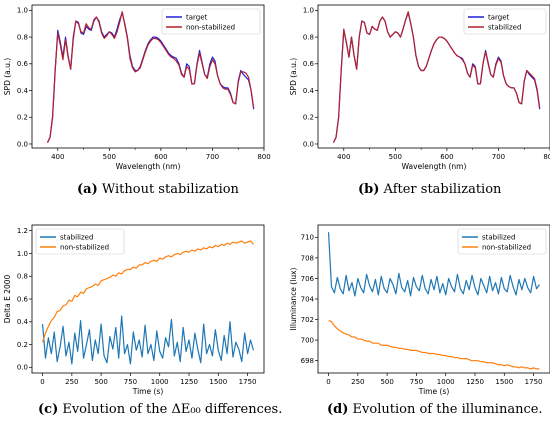  Describe the element at coordinates (170, 409) in the screenshot. I see `caption-c-text: Evolution of the ΔE₀₀ differences.` at that location.